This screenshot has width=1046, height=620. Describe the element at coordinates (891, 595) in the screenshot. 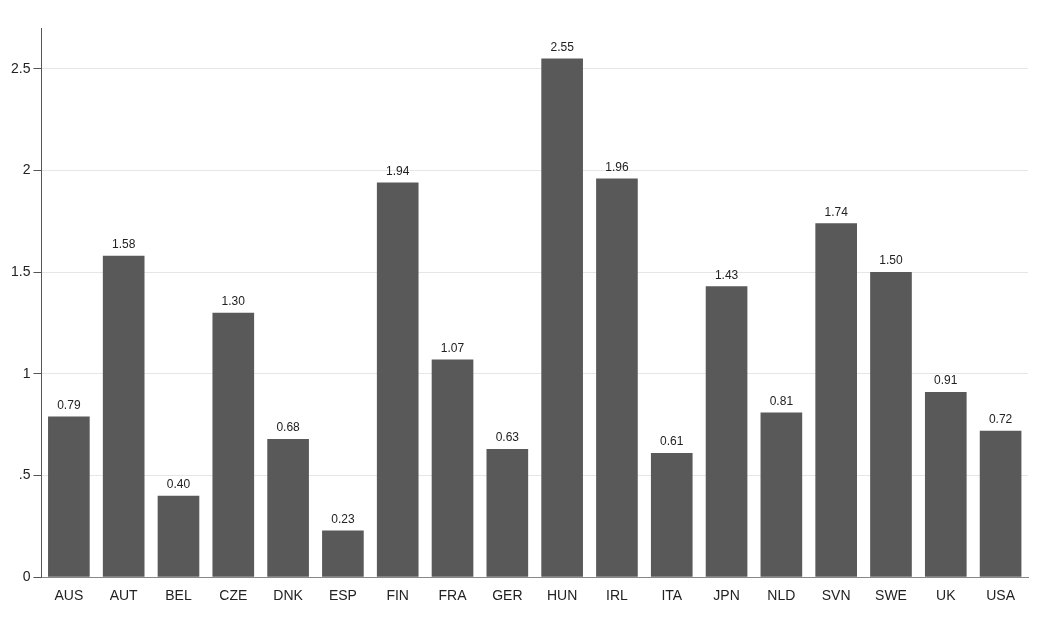

I see `x-tick-label: SWE` at that location.